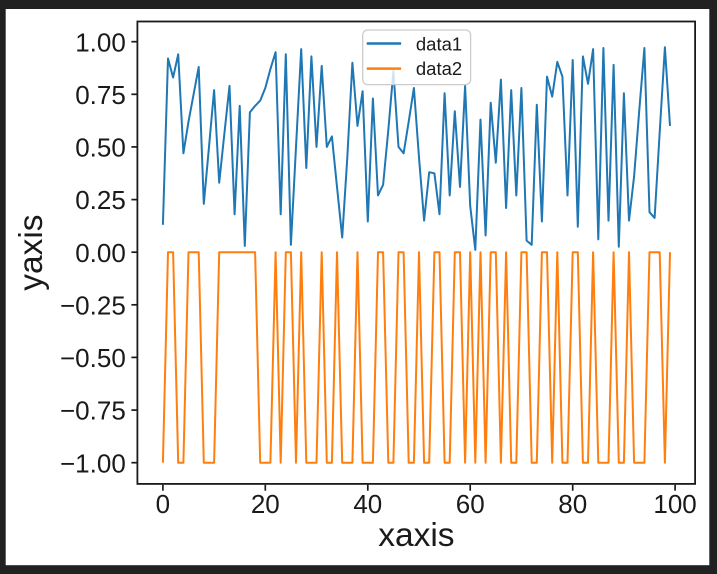 The width and height of the screenshot is (717, 574). What do you see at coordinates (674, 504) in the screenshot?
I see `svg-text: 100` at bounding box center [674, 504].